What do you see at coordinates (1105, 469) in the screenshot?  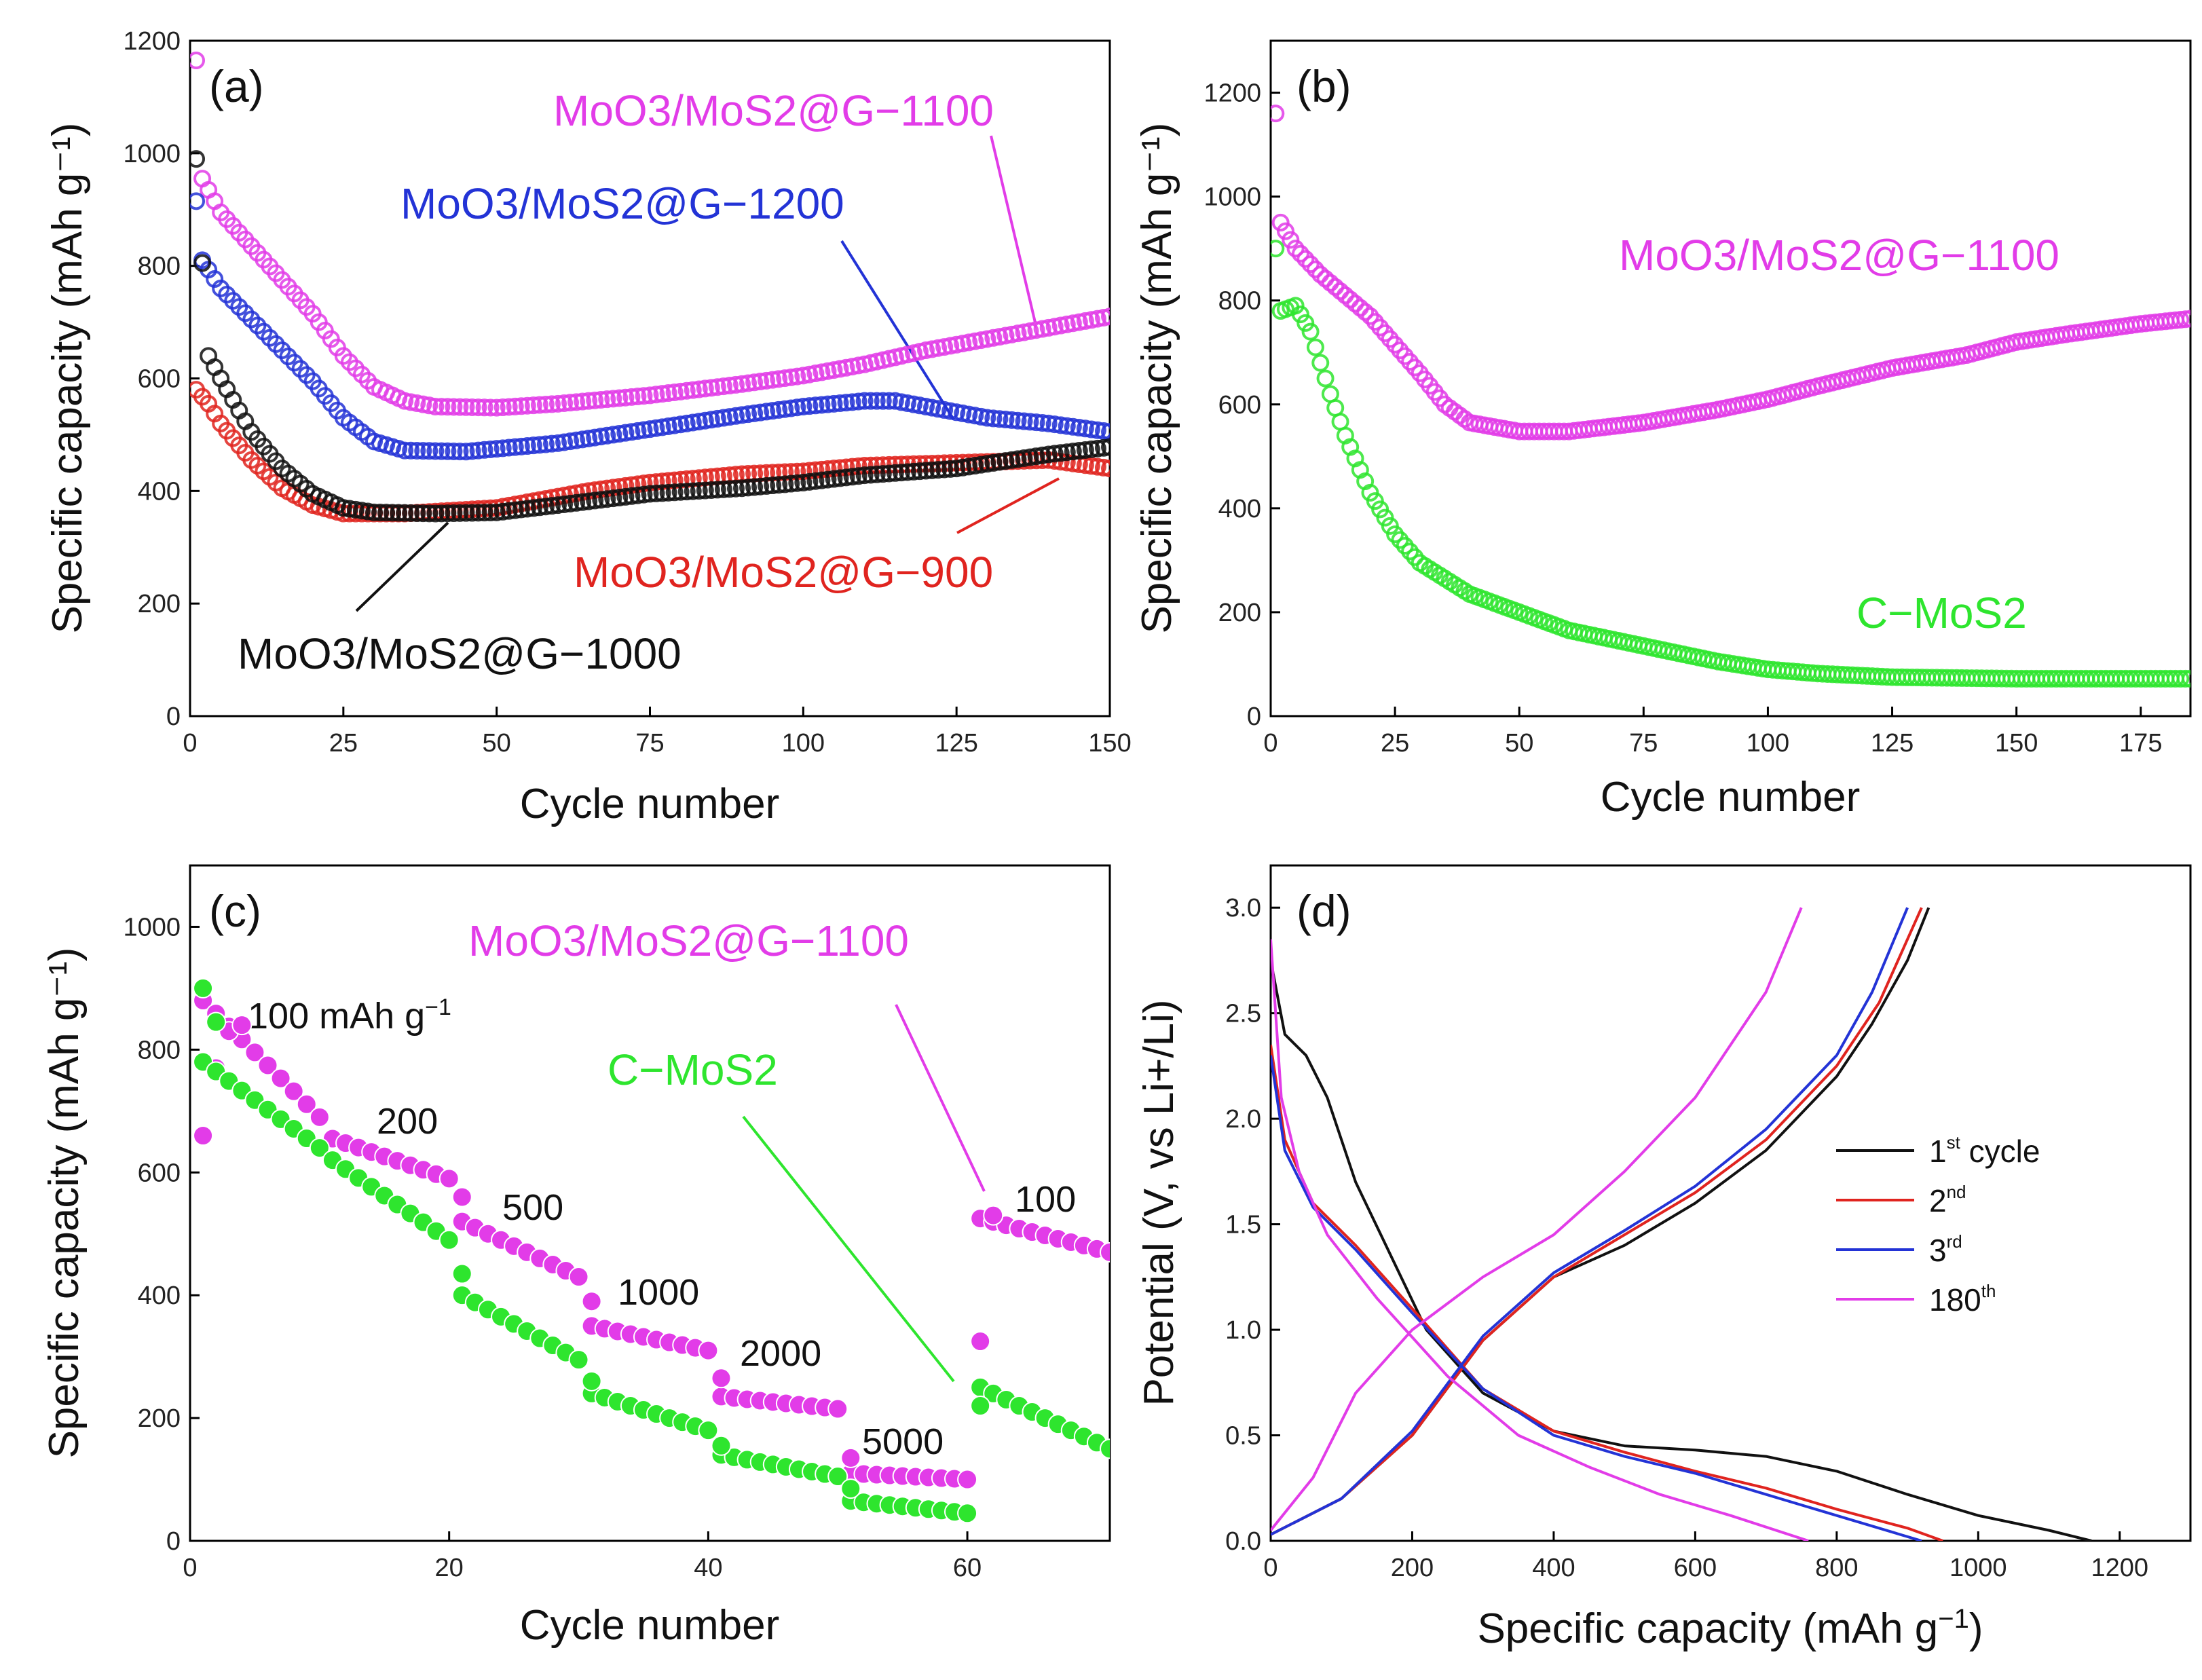 I see `point-a-red` at bounding box center [1105, 469].